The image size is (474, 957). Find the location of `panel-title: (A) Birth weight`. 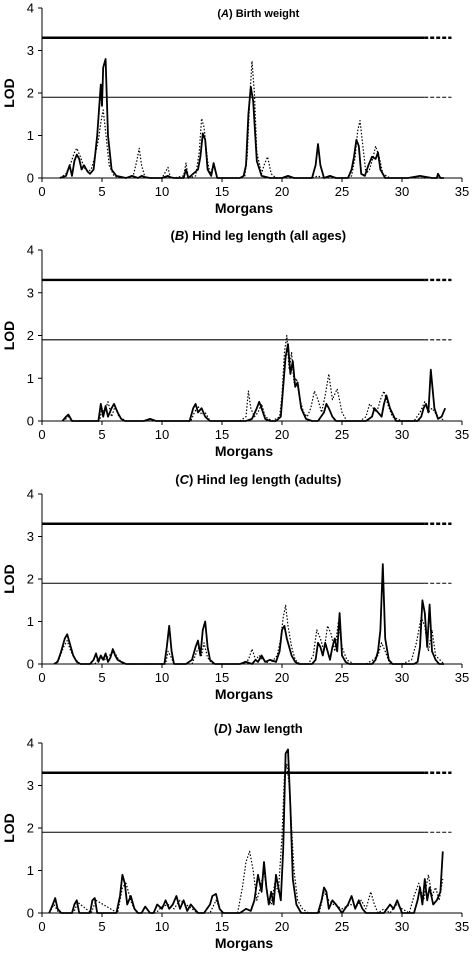

panel-title: (A) Birth weight is located at coordinates (258, 14).